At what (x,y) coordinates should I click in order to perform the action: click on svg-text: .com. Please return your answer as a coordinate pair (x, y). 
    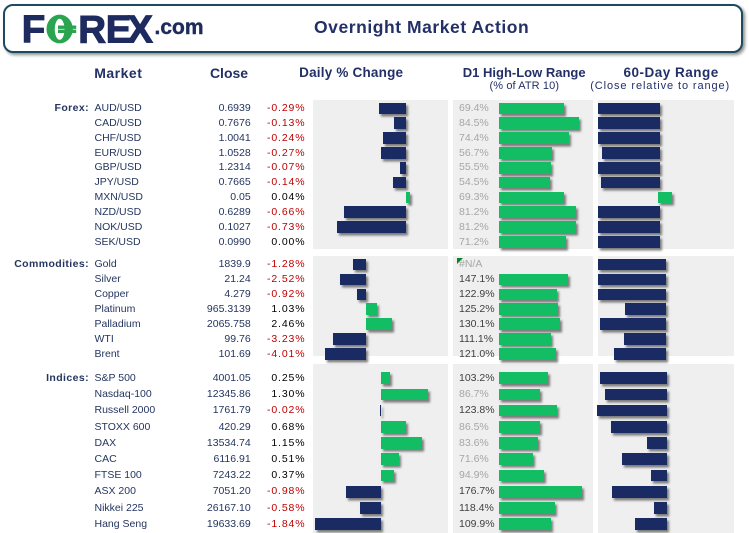
    Looking at the image, I should click on (179, 27).